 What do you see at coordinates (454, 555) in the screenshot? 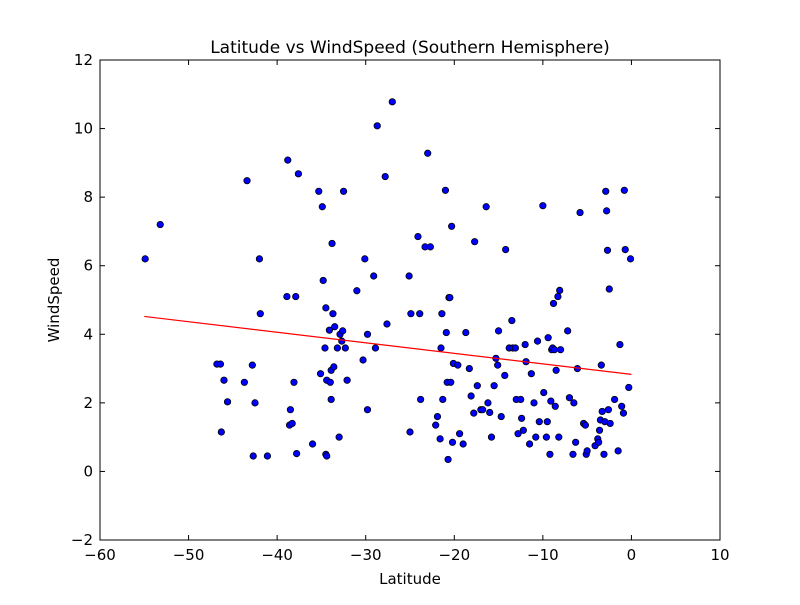
I see `x-tick-label: −20` at bounding box center [454, 555].